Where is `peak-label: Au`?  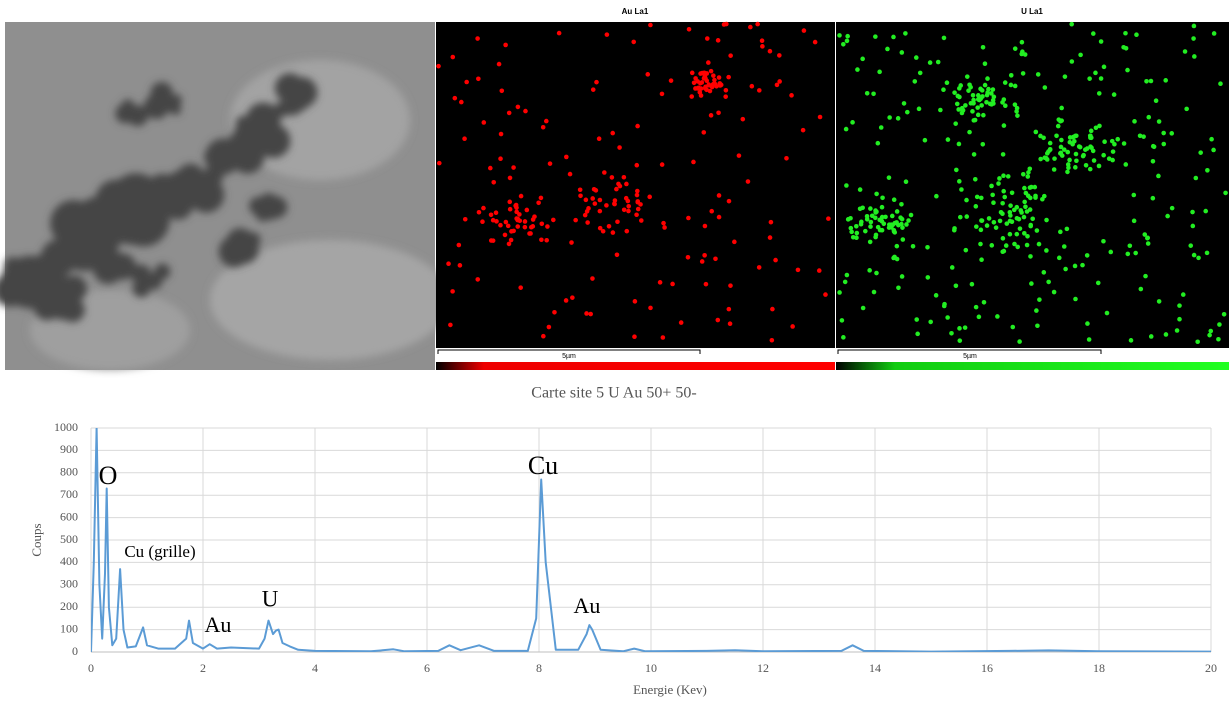
peak-label: Au is located at coordinates (587, 605).